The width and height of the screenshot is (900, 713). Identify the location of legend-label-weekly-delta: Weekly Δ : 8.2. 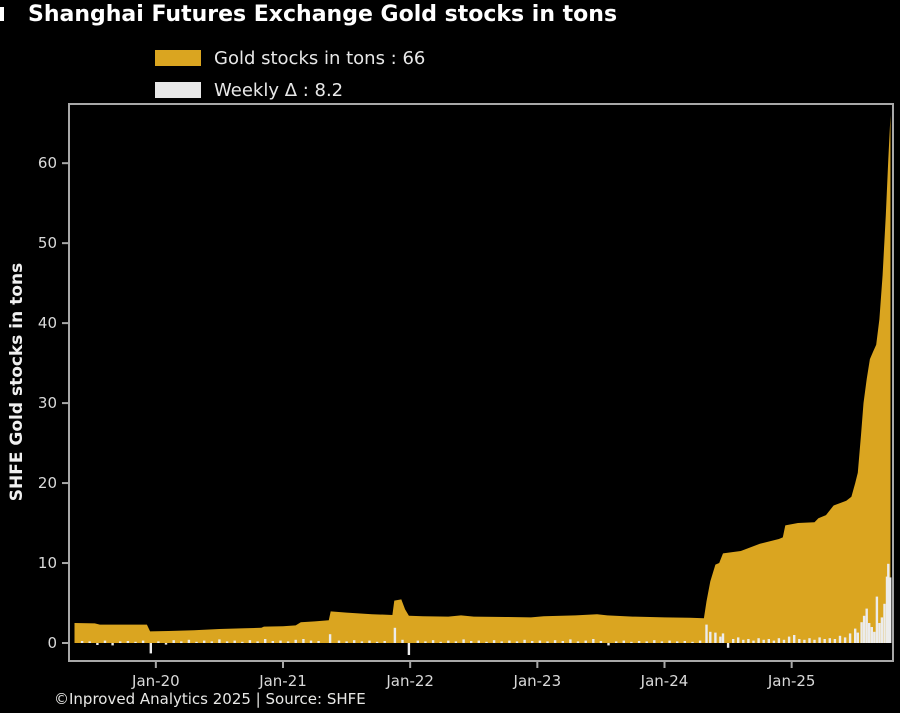
(279, 90).